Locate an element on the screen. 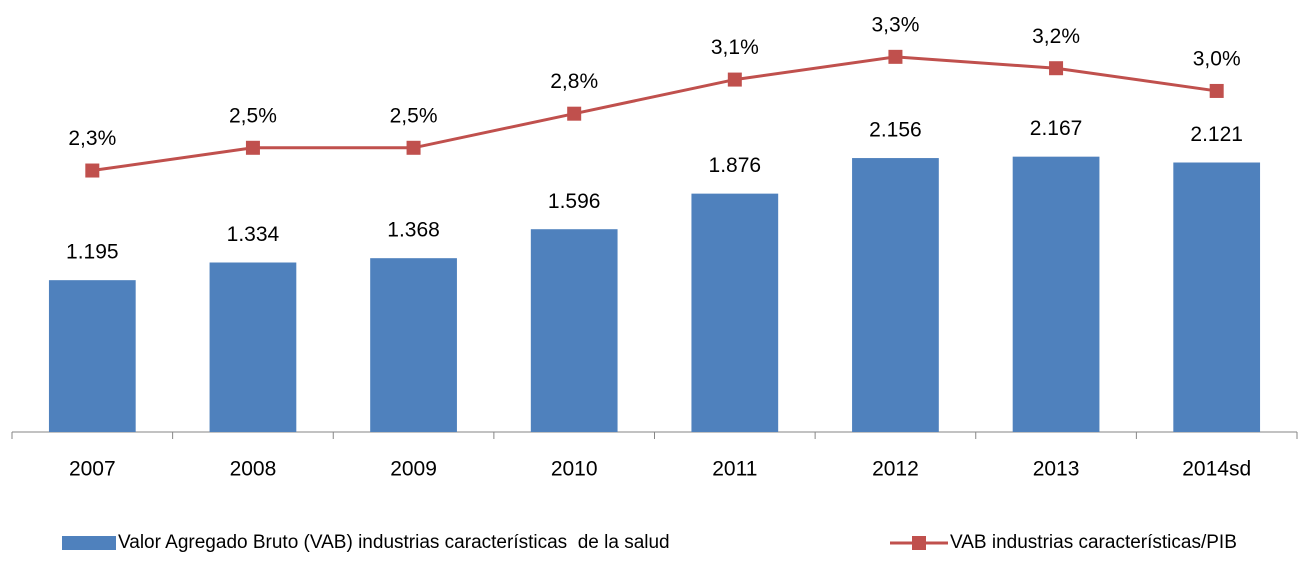 This screenshot has height=582, width=1300. line-value-label: 2,8% is located at coordinates (574, 81).